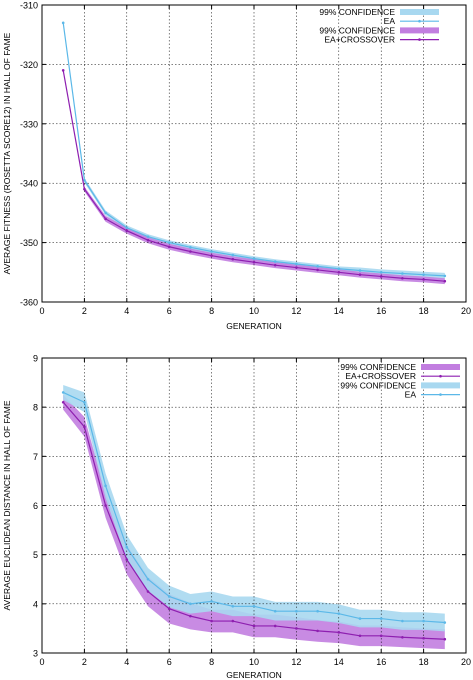 This screenshot has width=473, height=680. I want to click on chart1-y-tick-label--350: -350, so click(29, 243).